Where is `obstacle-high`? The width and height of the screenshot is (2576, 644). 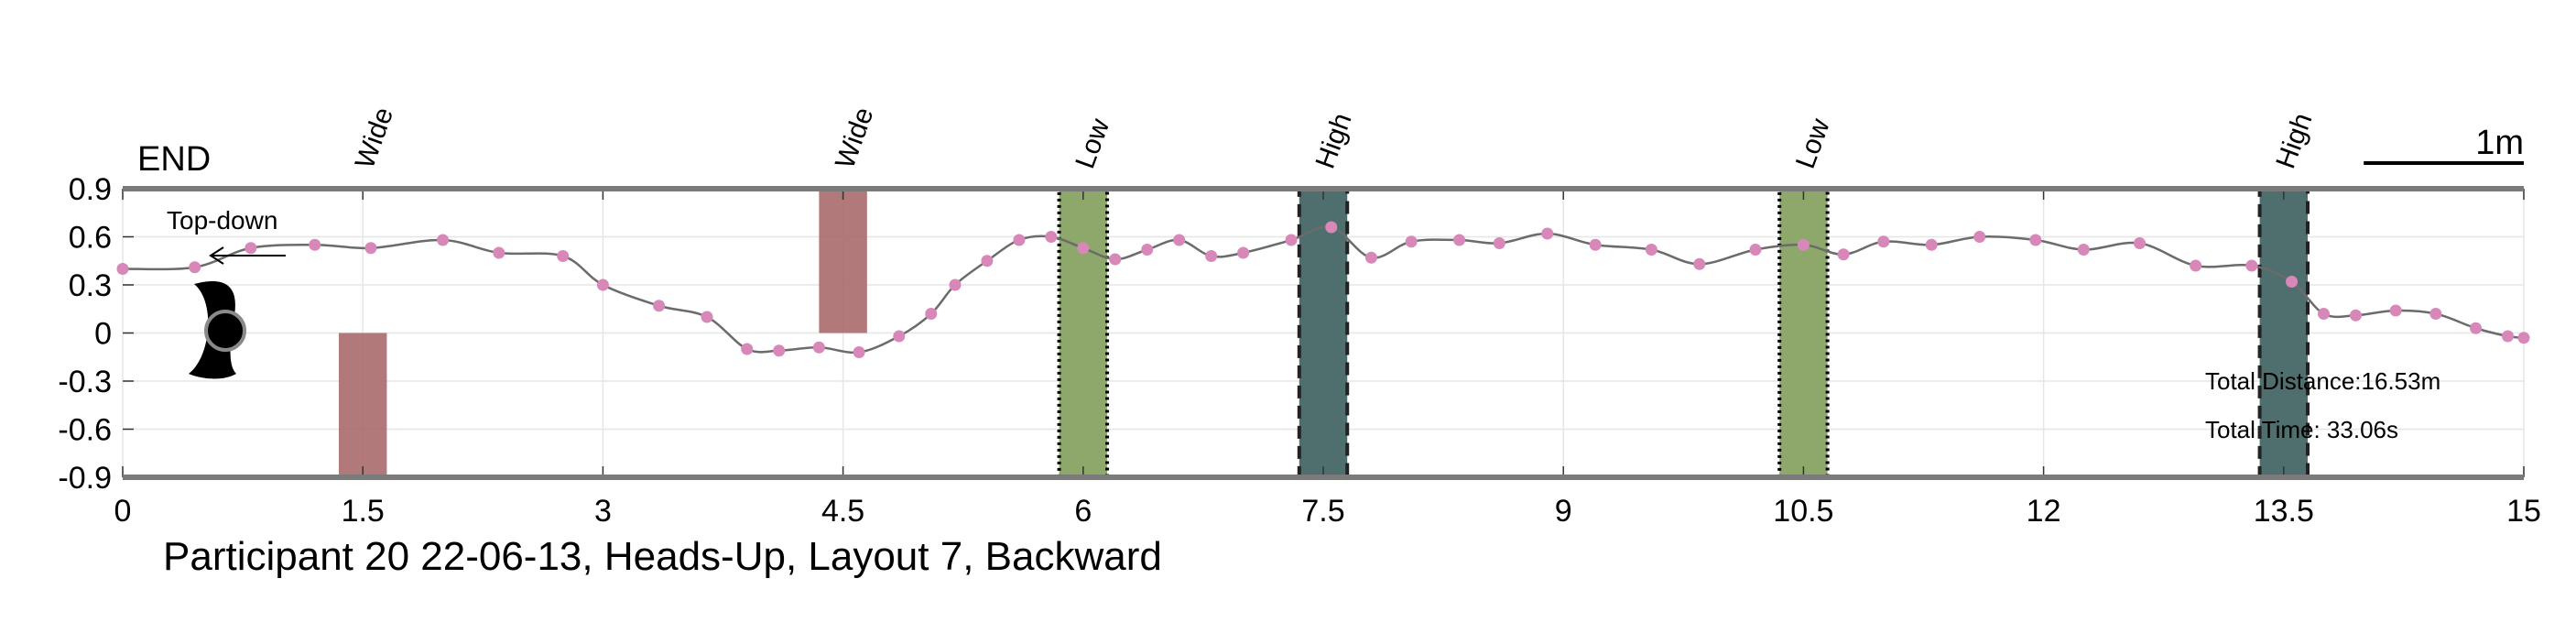
obstacle-high is located at coordinates (2283, 333).